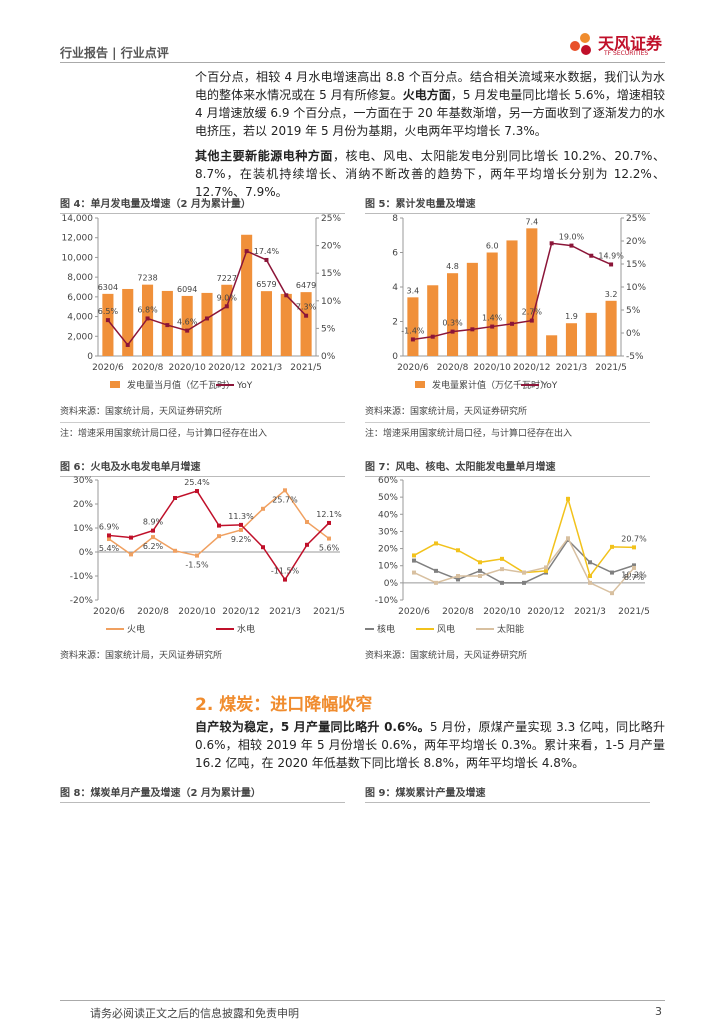 This screenshot has width=724, height=1024. Describe the element at coordinates (202, 204) in the screenshot. I see `figure-caption: 图 4：单月发电量及增速（2 月为累计量）` at that location.